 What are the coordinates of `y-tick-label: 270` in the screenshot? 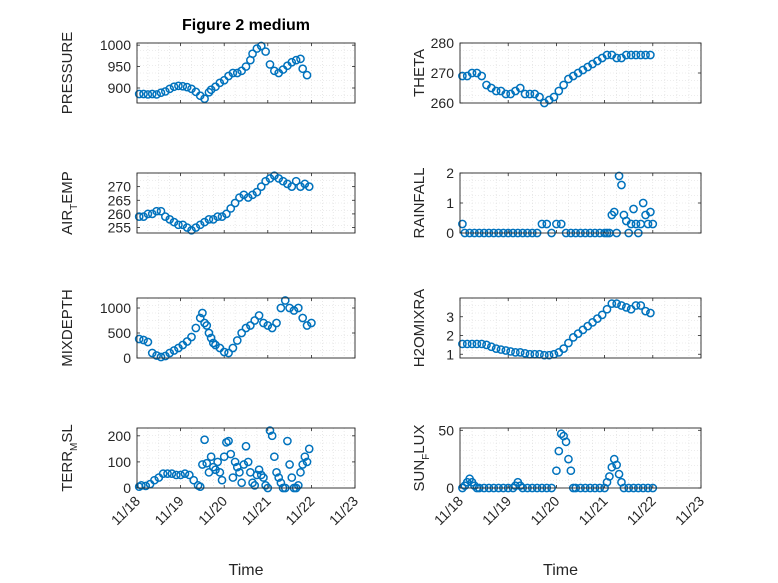 It's located at (443, 73).